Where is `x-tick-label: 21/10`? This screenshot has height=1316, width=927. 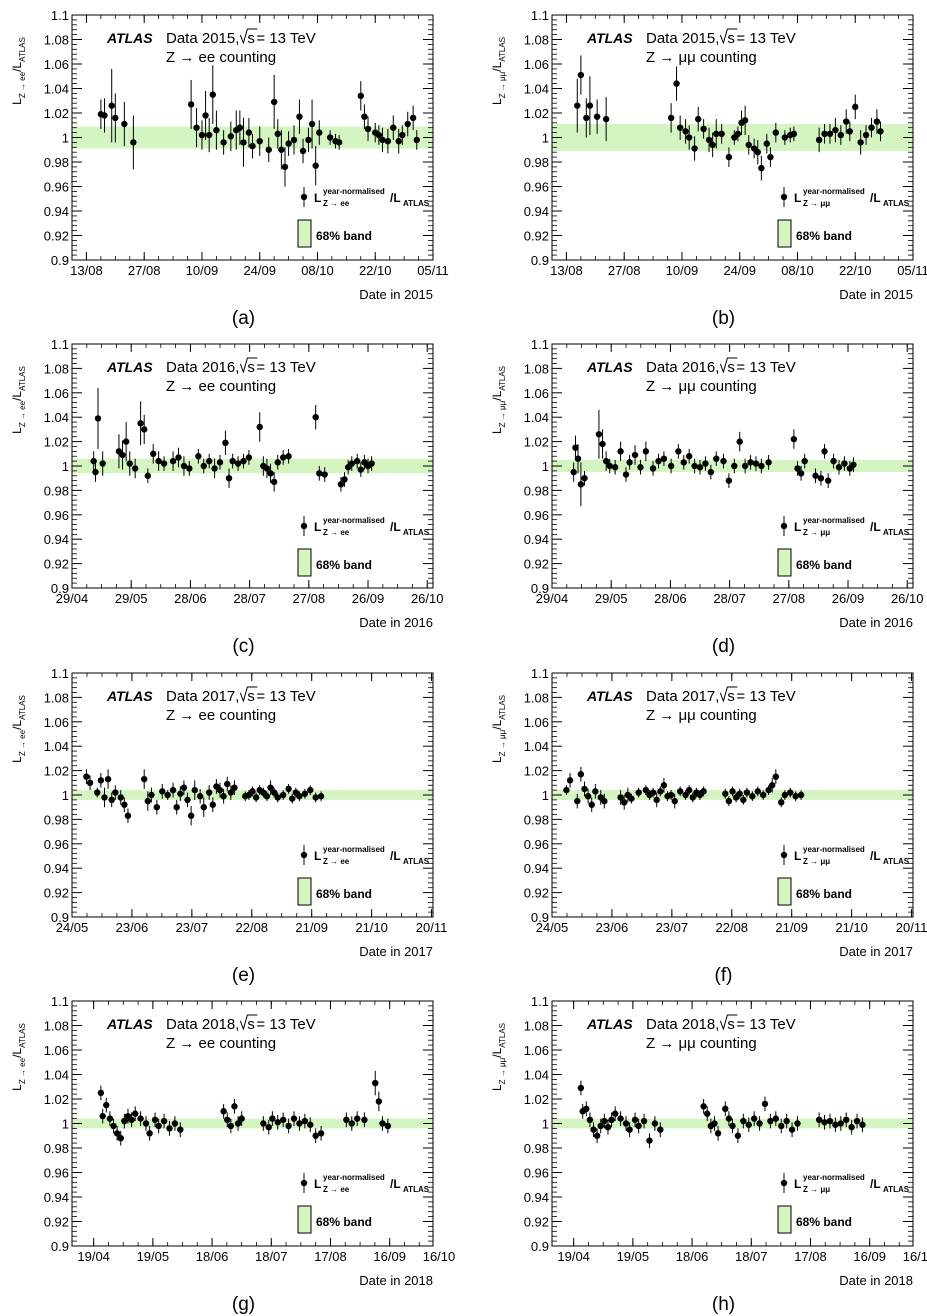 x-tick-label: 21/10 is located at coordinates (851, 927).